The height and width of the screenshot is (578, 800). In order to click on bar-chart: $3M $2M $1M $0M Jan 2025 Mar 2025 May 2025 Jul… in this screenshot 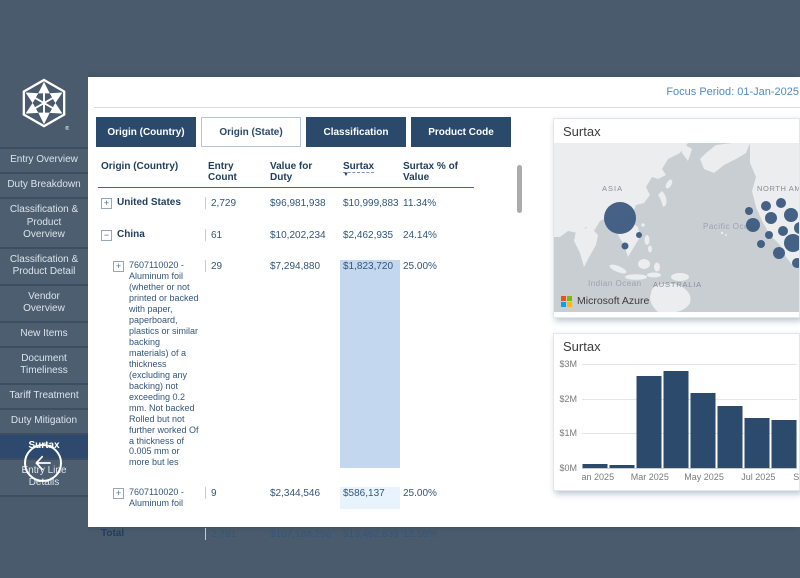, I will do `click(676, 424)`.